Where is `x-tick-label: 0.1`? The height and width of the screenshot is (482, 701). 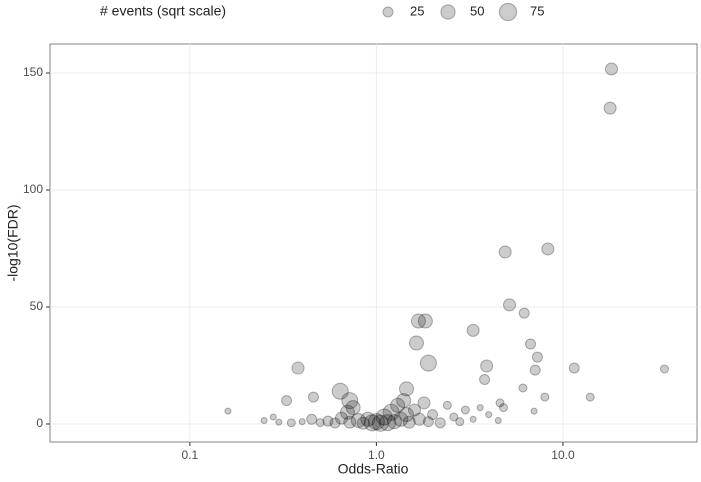 x-tick-label: 0.1 is located at coordinates (189, 455).